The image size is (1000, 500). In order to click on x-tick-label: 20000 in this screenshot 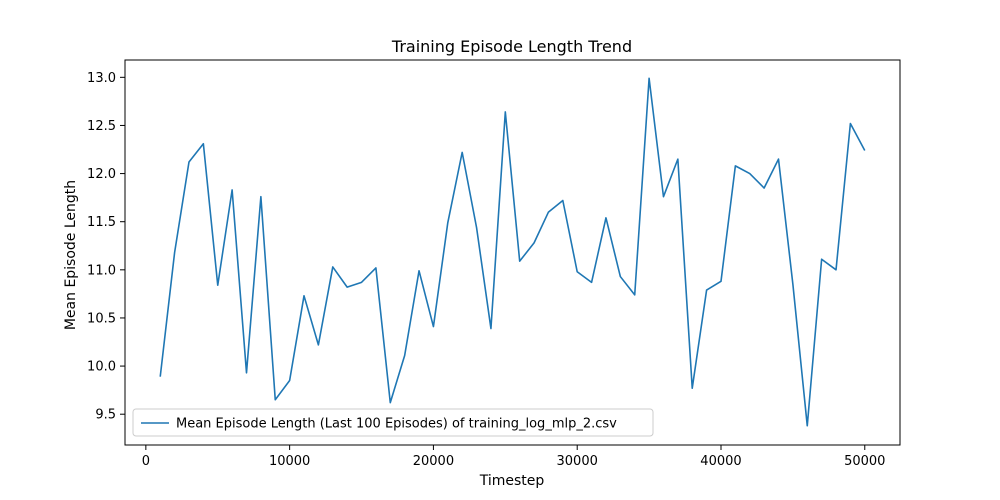, I will do `click(433, 461)`.